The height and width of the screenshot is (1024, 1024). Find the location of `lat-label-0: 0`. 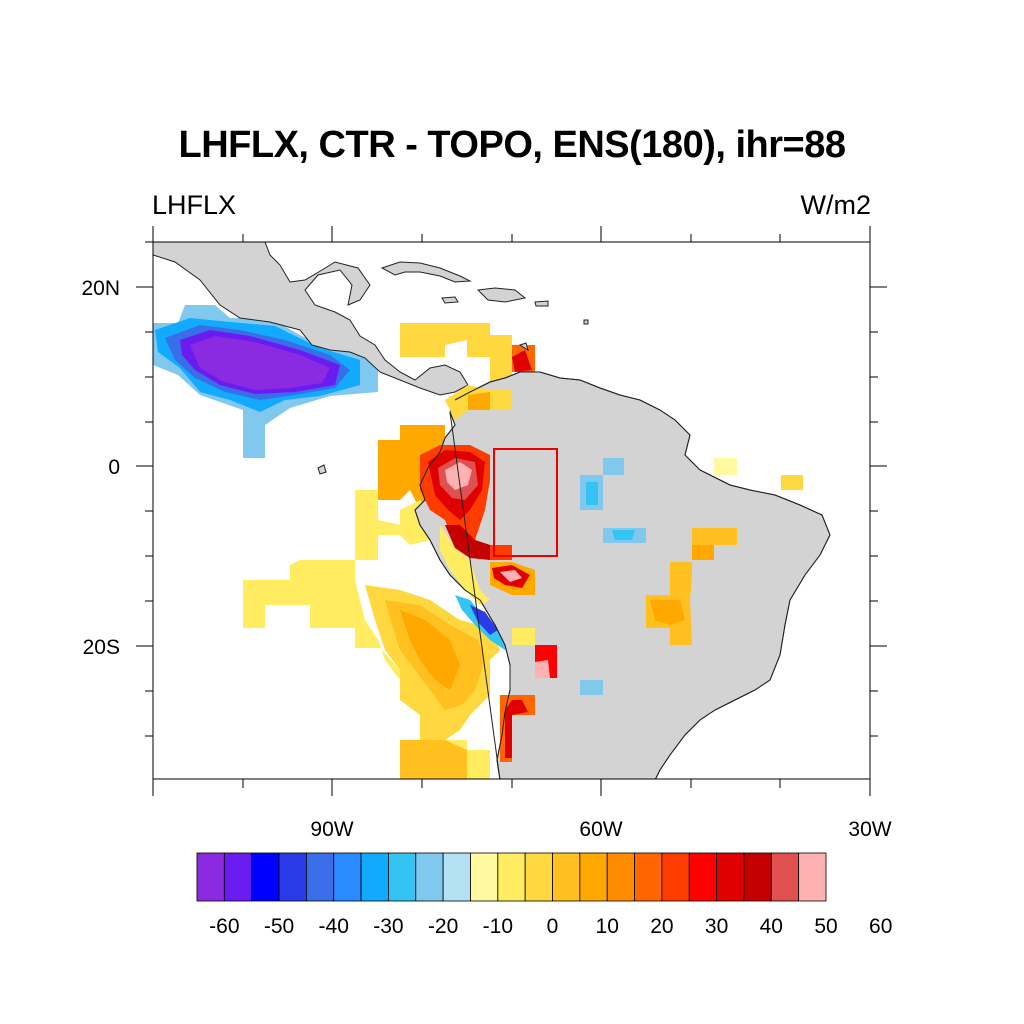

lat-label-0: 0 is located at coordinates (114, 467).